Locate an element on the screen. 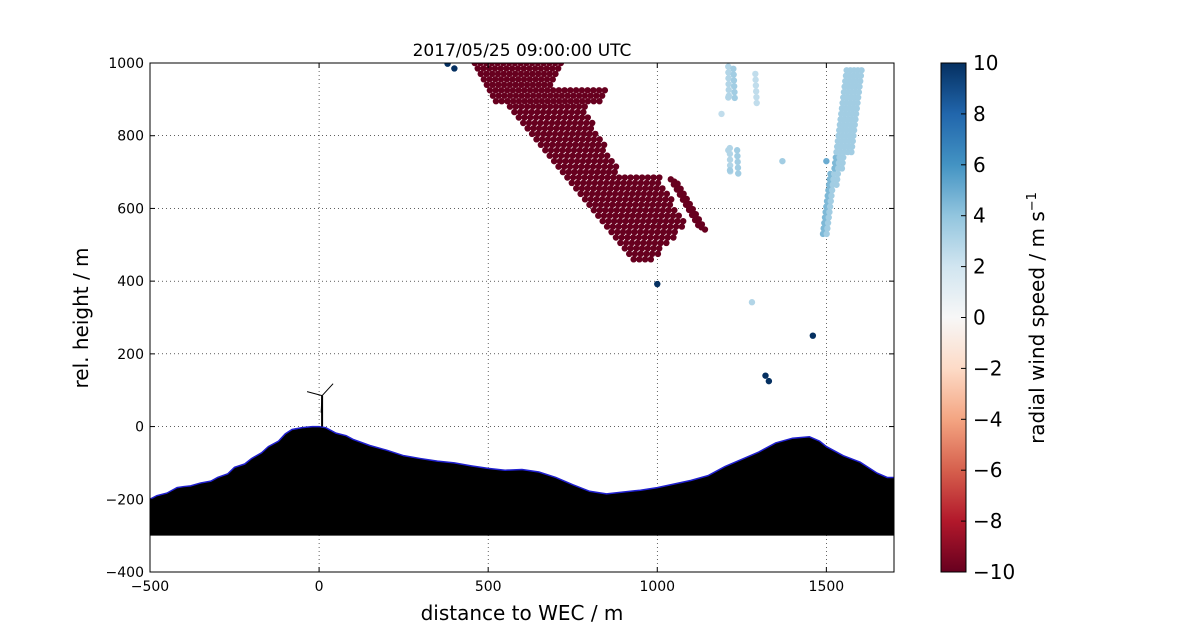 Image resolution: width=1200 pixels, height=636 pixels. colorbar-ticks: 10 8 6 4 2 0 −2 −4 −6 −8 −10 is located at coordinates (988, 317).